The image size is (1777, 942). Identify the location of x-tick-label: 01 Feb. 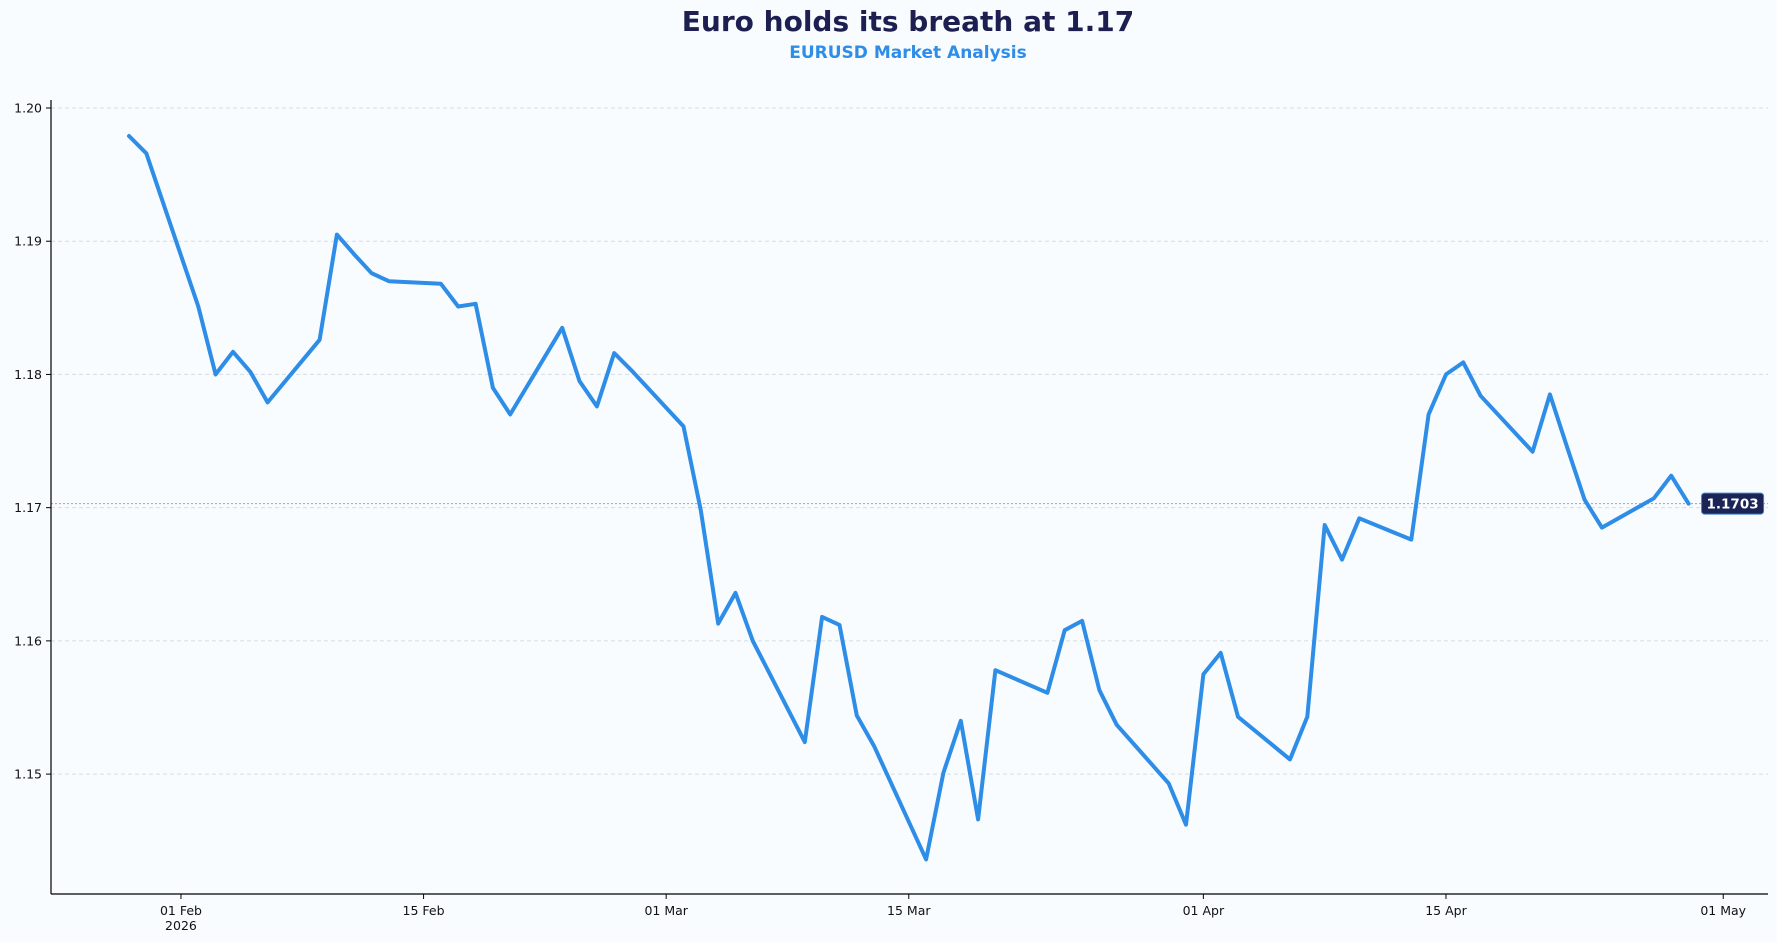
(181, 910).